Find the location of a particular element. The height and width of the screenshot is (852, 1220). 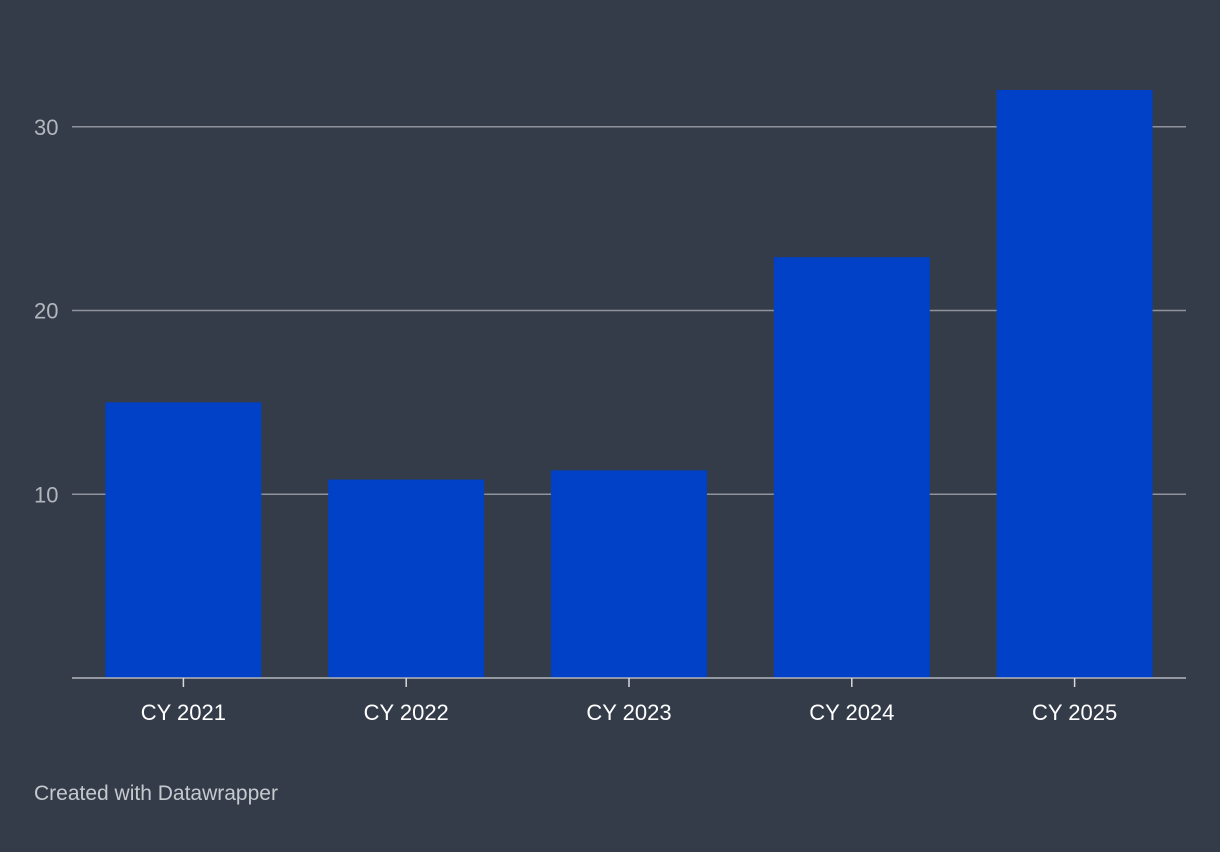

x-tick-label: CY 2022 is located at coordinates (406, 712).